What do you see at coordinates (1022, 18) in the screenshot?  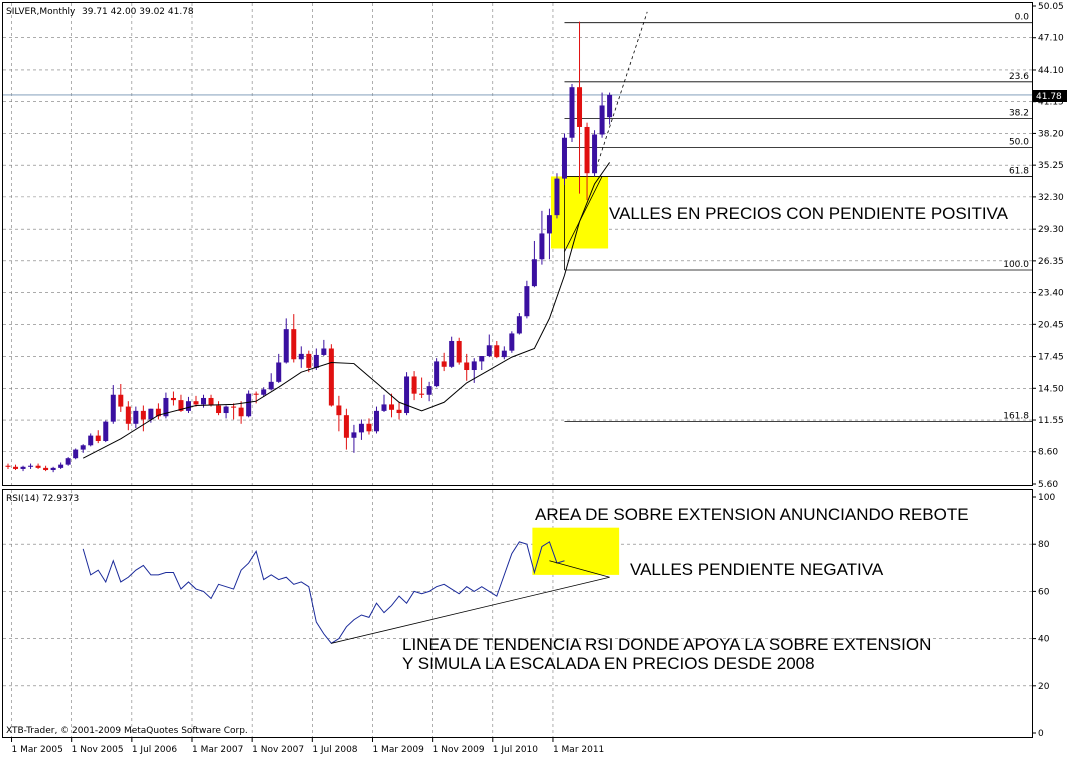 I see `fib-level-label: 0.0` at bounding box center [1022, 18].